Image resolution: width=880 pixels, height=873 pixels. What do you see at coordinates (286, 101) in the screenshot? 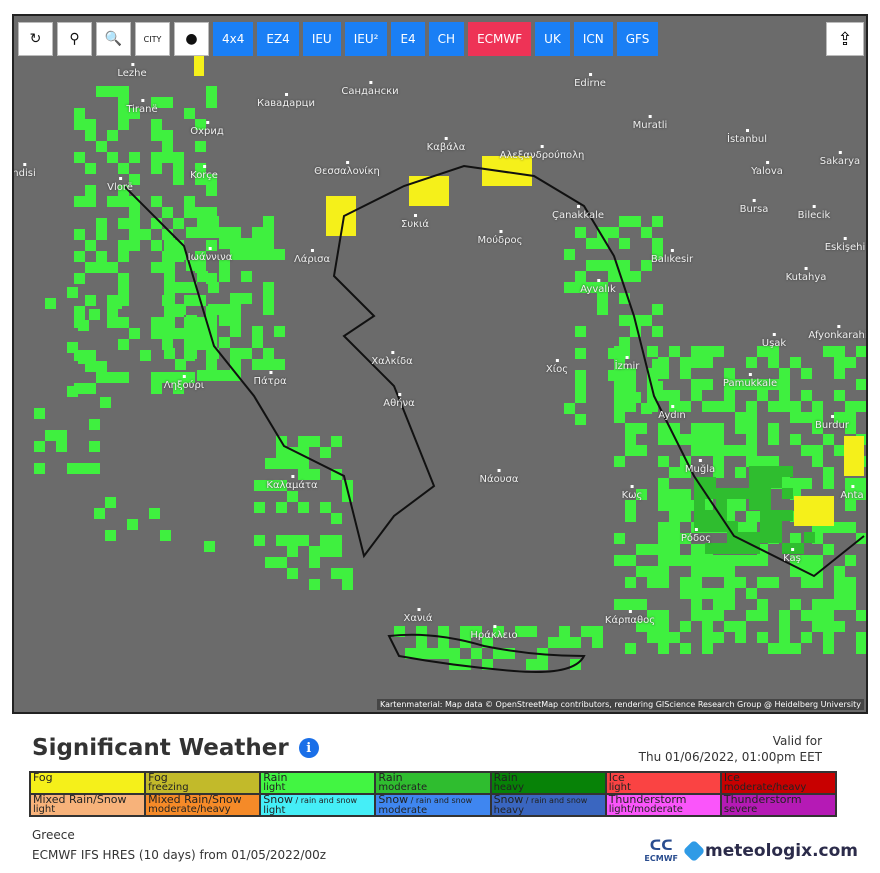
I see `city-label: Кавадарци` at bounding box center [286, 101].